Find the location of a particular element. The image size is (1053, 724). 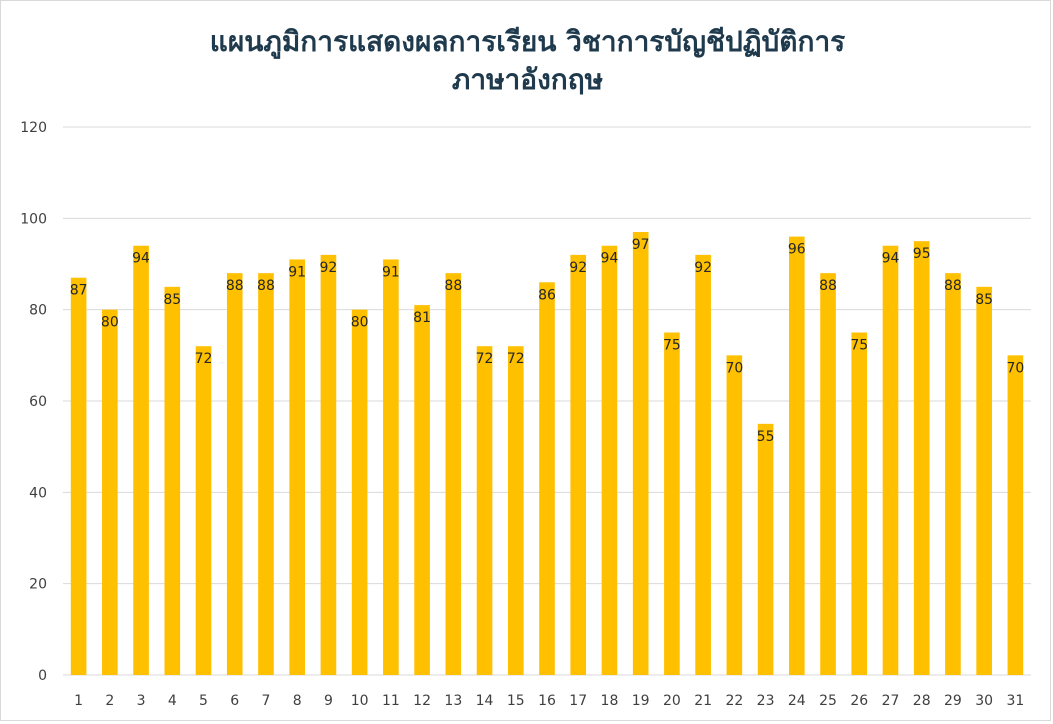

x-tick-label-31: 31 is located at coordinates (1015, 701).